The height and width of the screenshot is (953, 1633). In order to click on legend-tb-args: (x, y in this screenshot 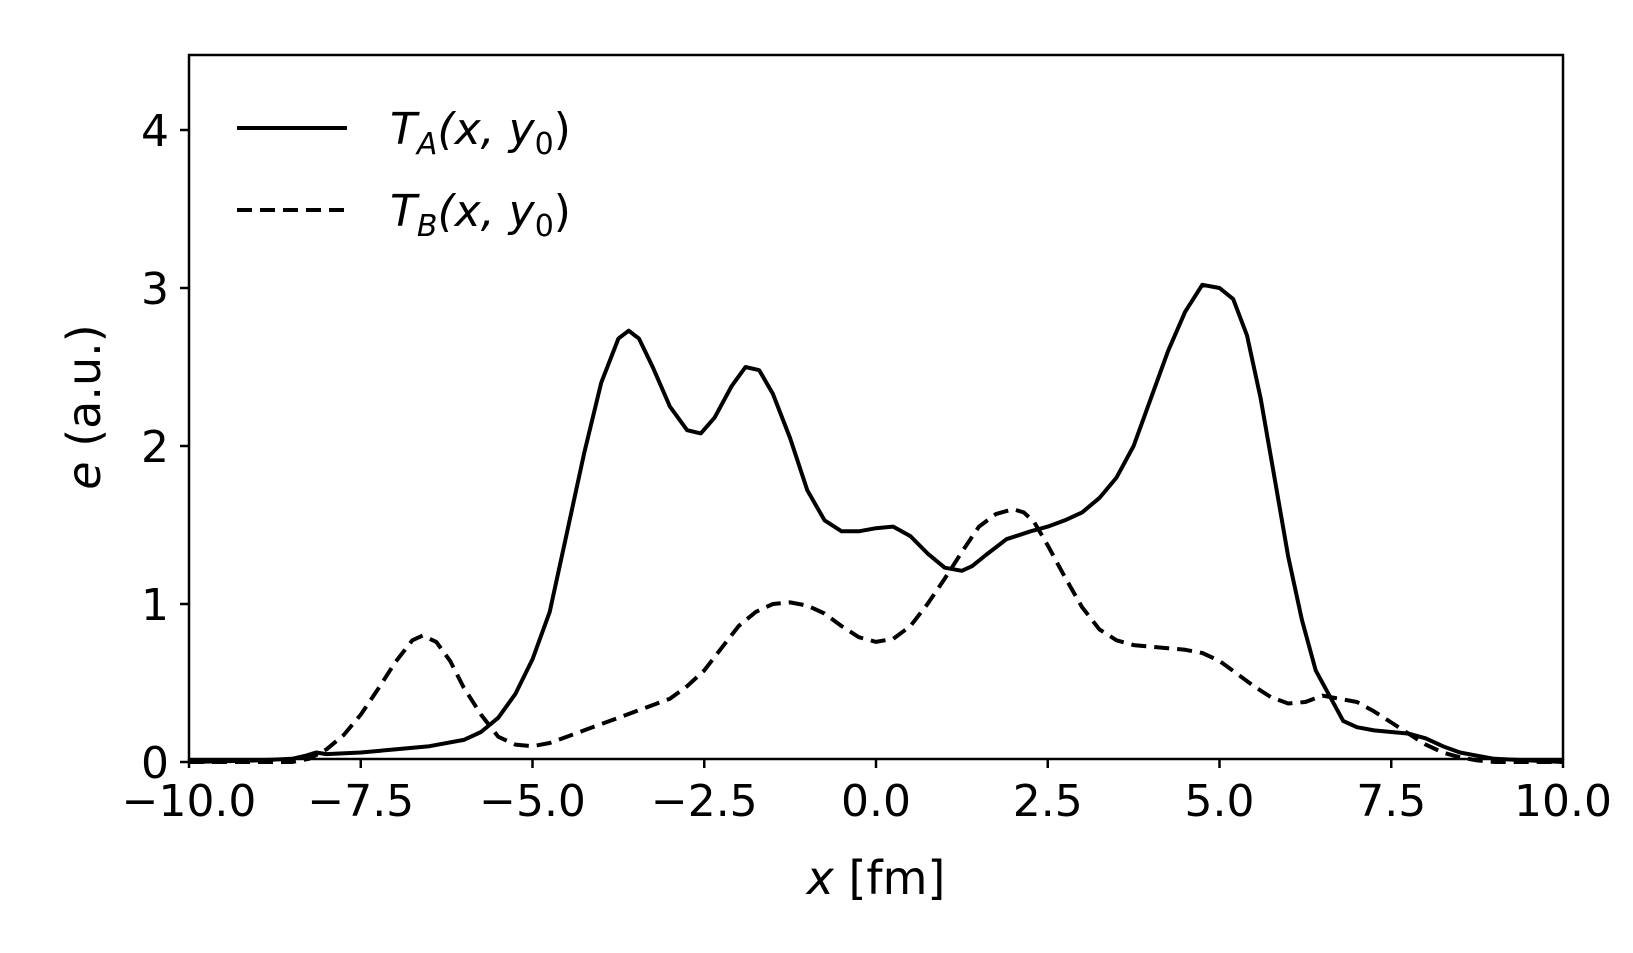, I will do `click(486, 211)`.